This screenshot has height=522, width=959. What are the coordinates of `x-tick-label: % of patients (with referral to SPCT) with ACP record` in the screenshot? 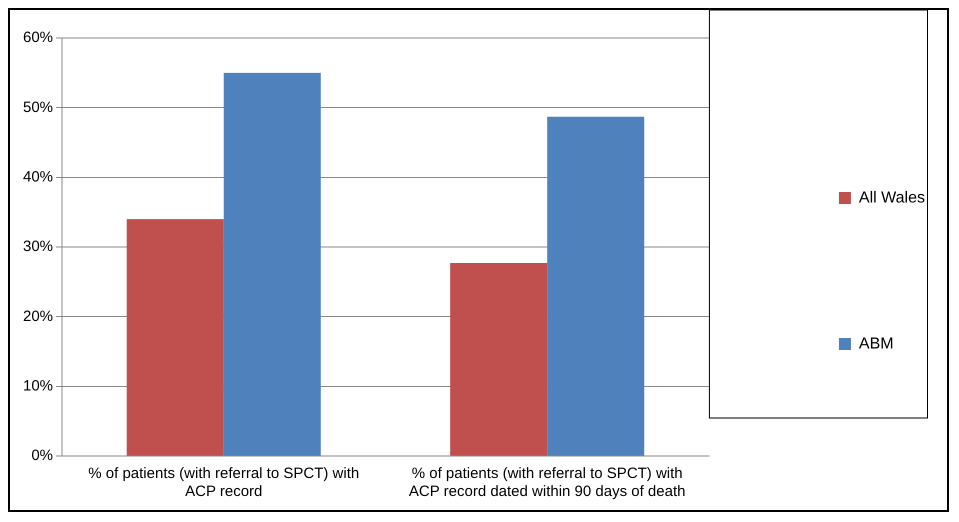 It's located at (224, 482).